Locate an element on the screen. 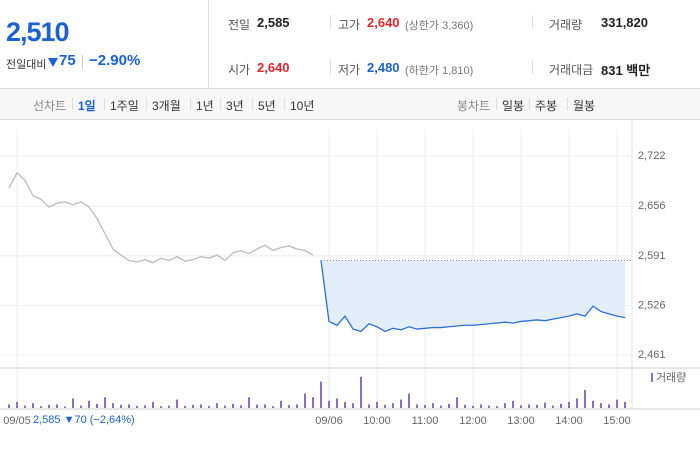 The image size is (700, 450). prev-close-label: 전일 is located at coordinates (239, 25).